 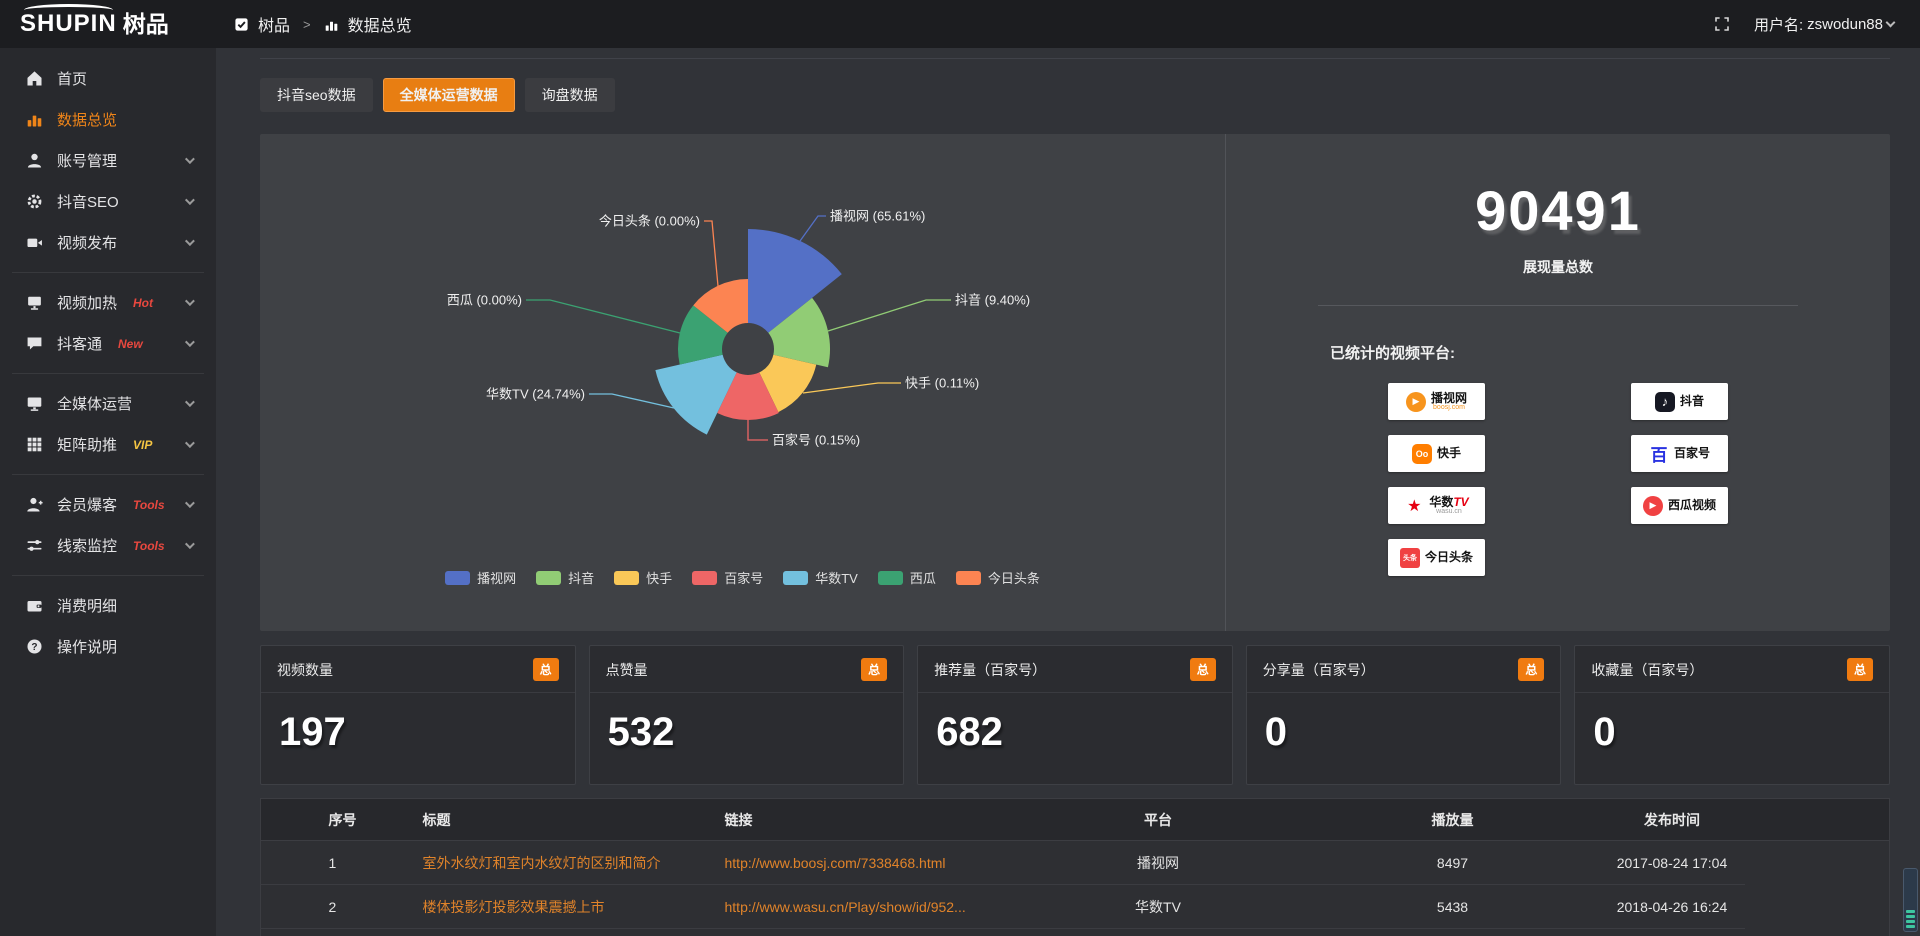 I want to click on sidebar-item-video-publish: 视频发布, so click(x=108, y=242).